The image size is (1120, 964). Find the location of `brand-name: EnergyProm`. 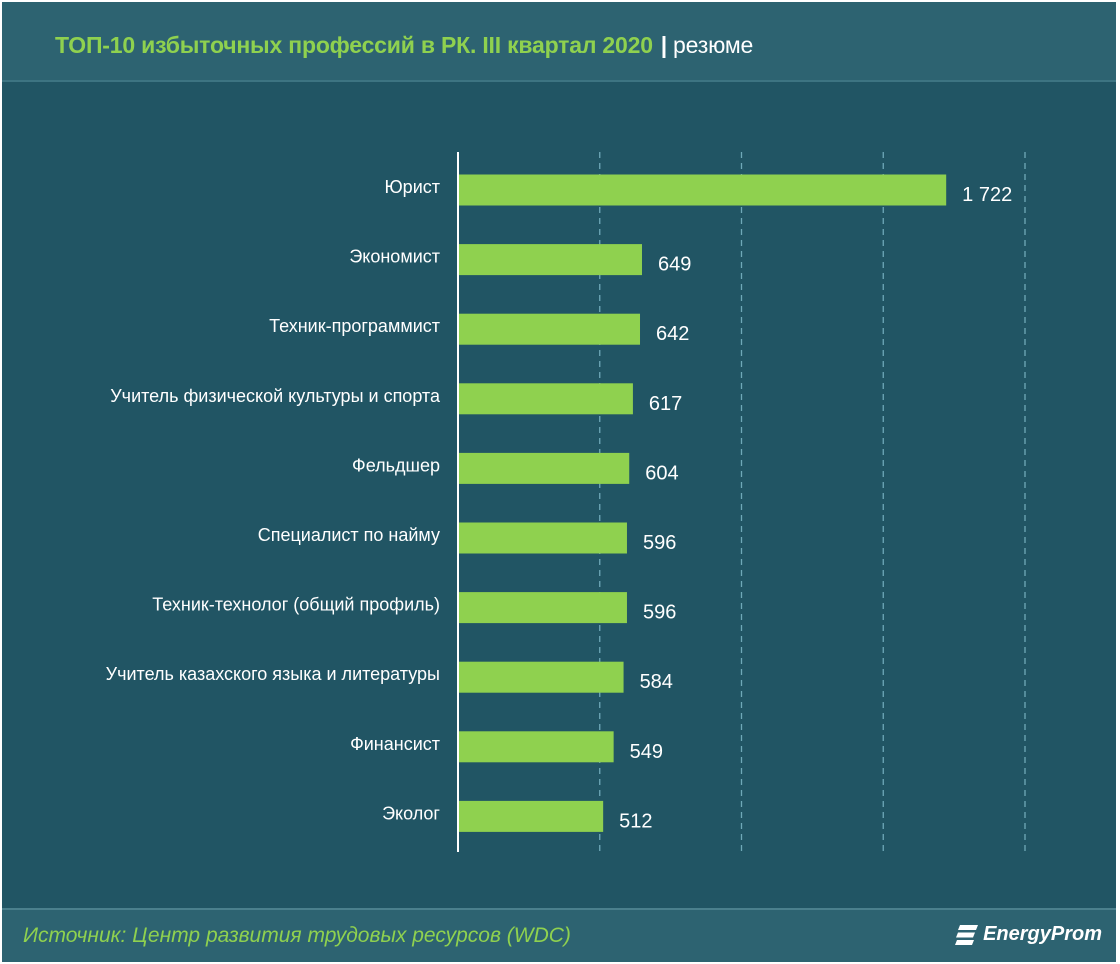

brand-name: EnergyProm is located at coordinates (1042, 934).